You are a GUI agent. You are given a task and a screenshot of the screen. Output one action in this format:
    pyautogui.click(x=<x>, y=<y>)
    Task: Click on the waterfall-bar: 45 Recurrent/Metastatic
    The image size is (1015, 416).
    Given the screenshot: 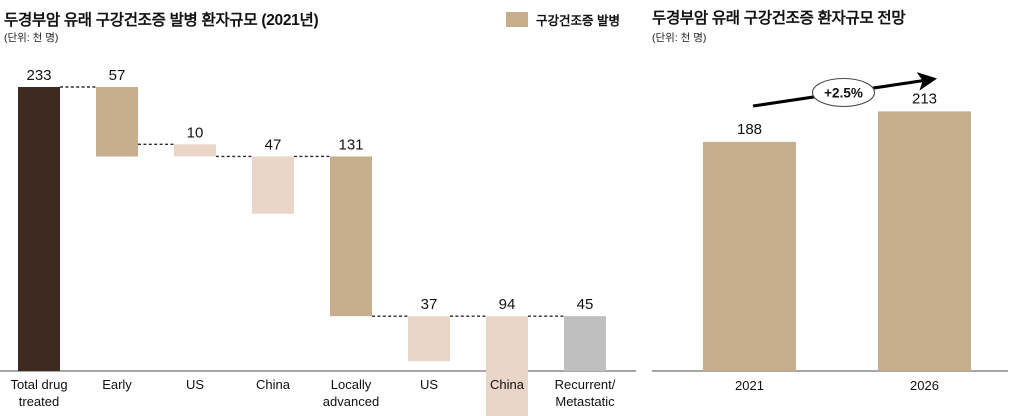 What is the action you would take?
    pyautogui.click(x=585, y=352)
    